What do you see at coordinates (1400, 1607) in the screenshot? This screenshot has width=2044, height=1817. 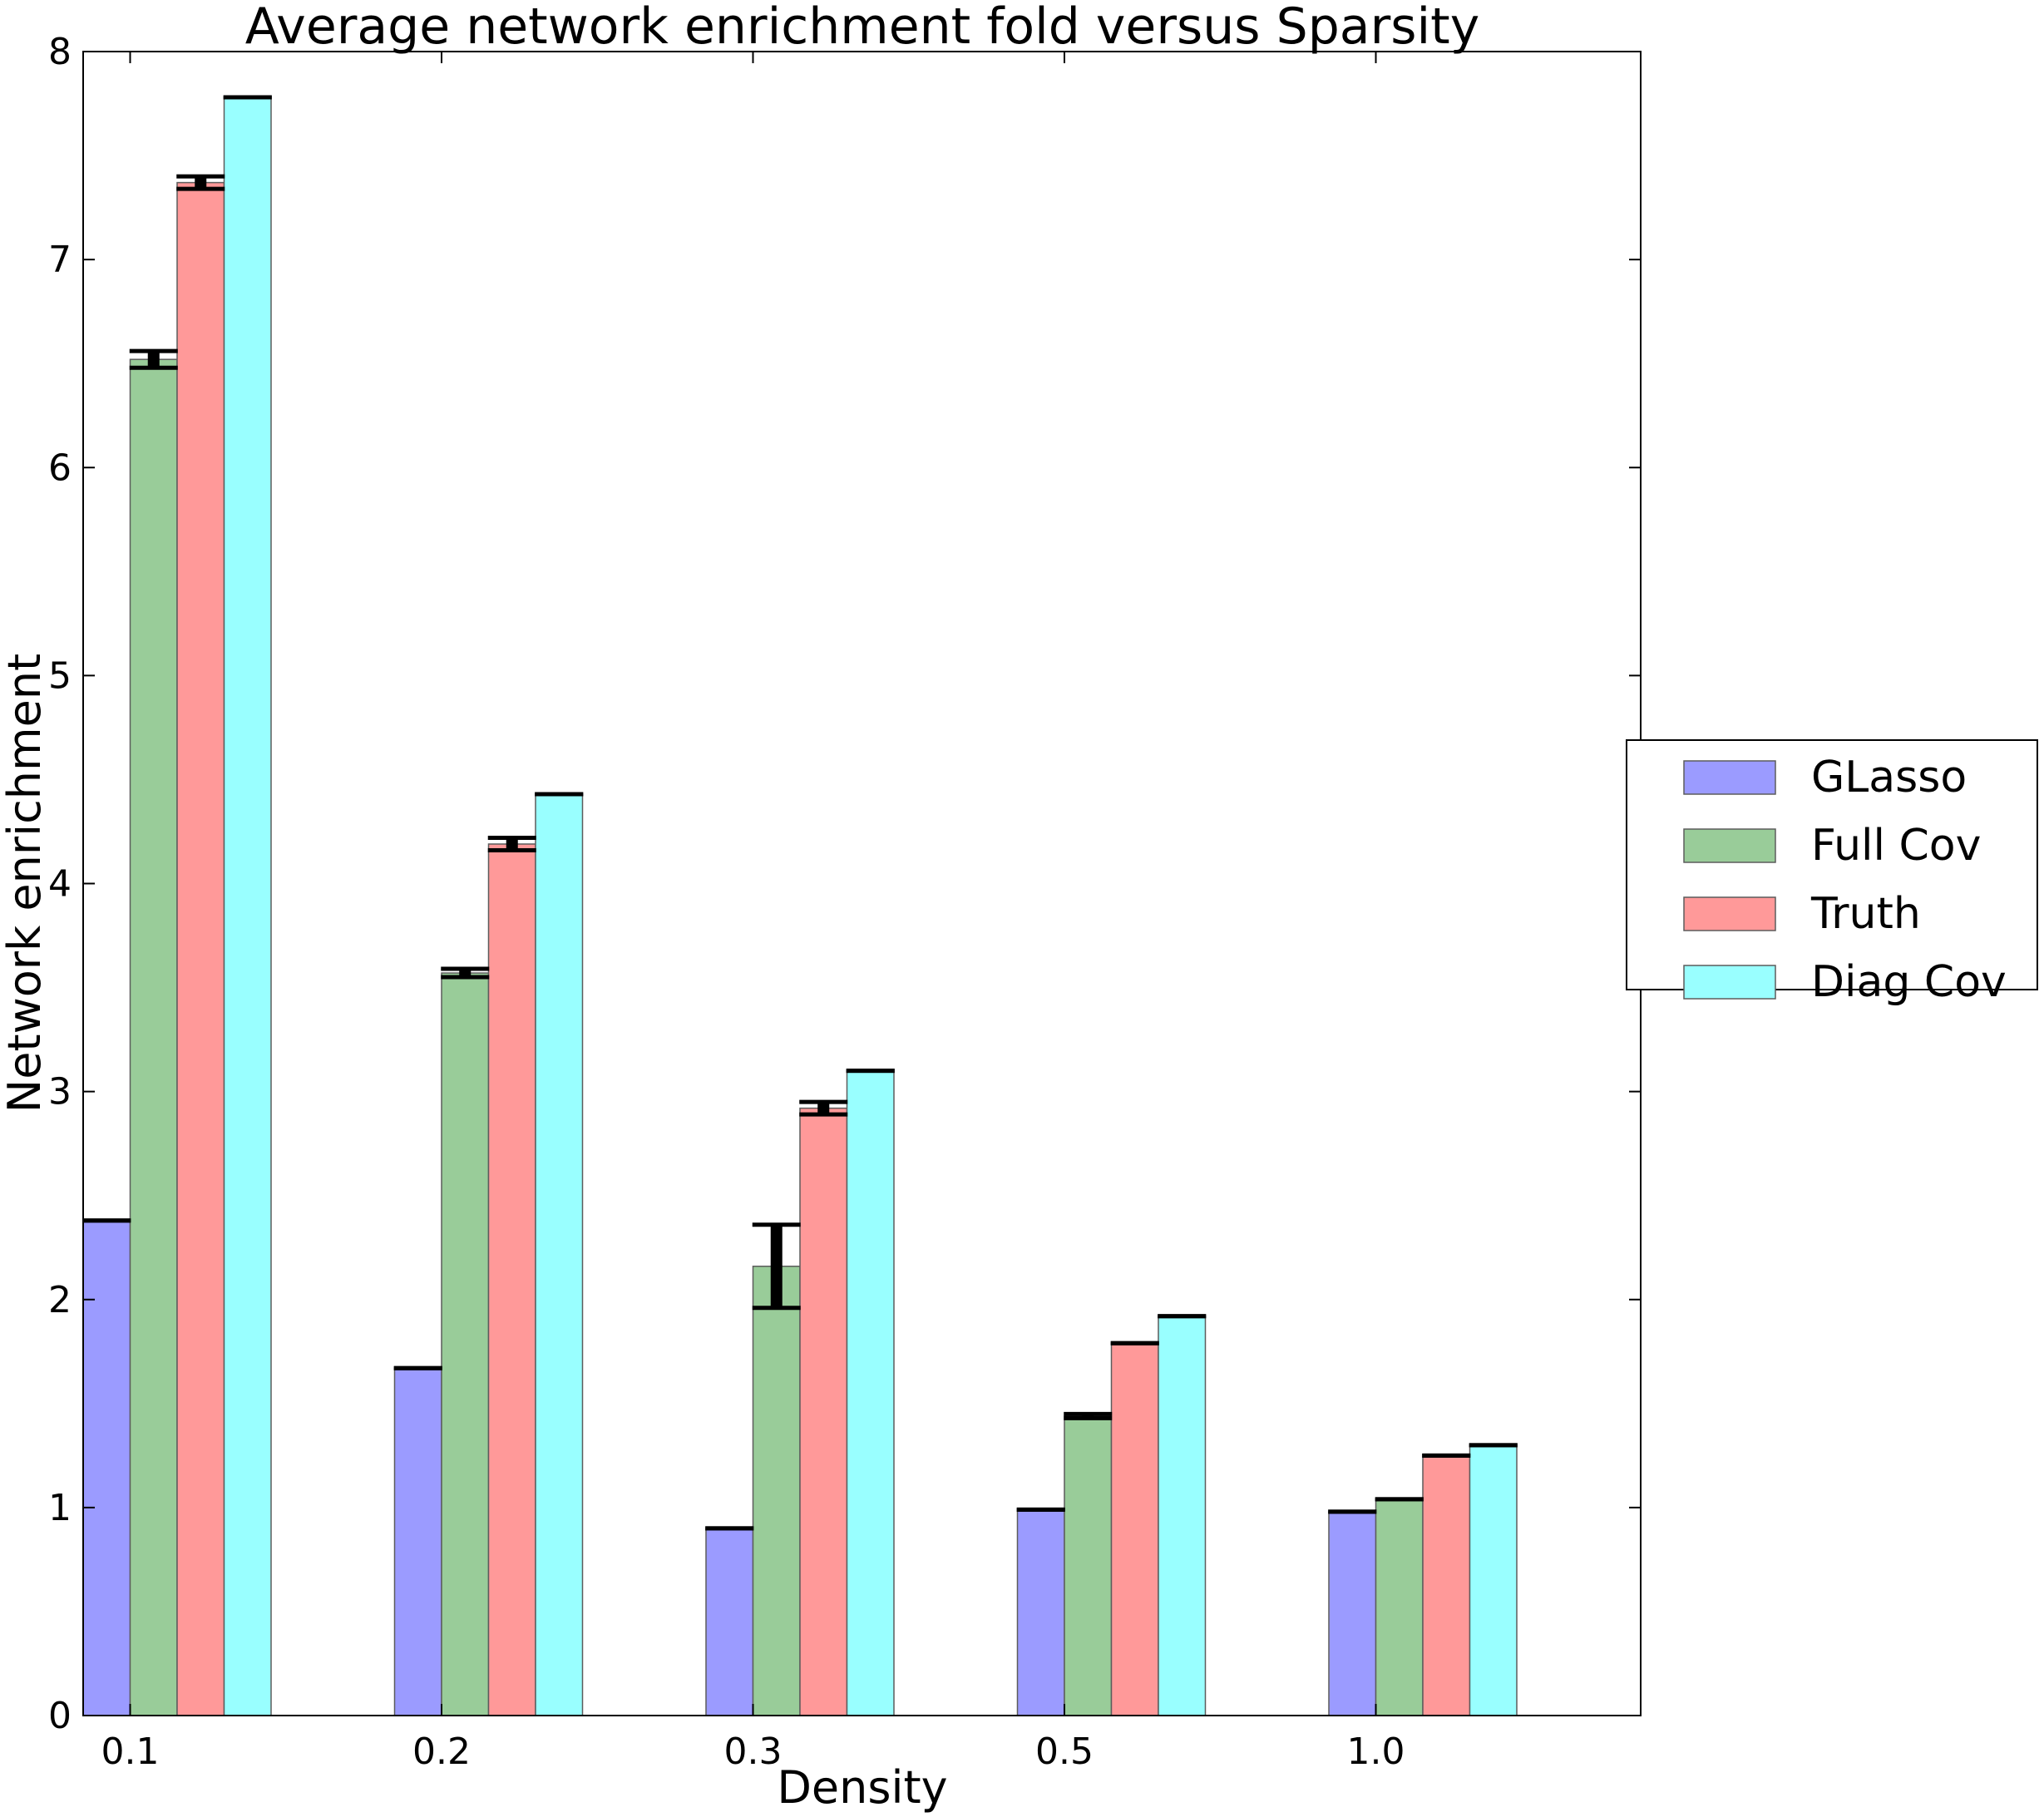 I see `bar-full-cov-1.0` at bounding box center [1400, 1607].